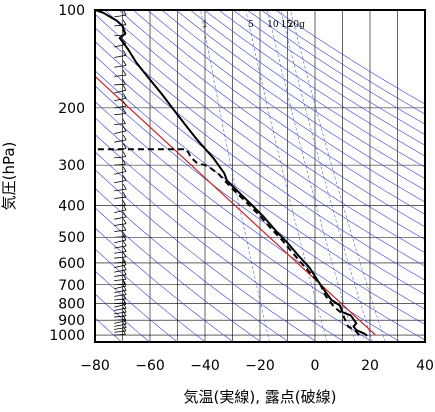 This screenshot has height=412, width=435. Describe the element at coordinates (257, 366) in the screenshot. I see `x-tick-label-layer: −80 −60 −40 −20 0 20 40` at that location.